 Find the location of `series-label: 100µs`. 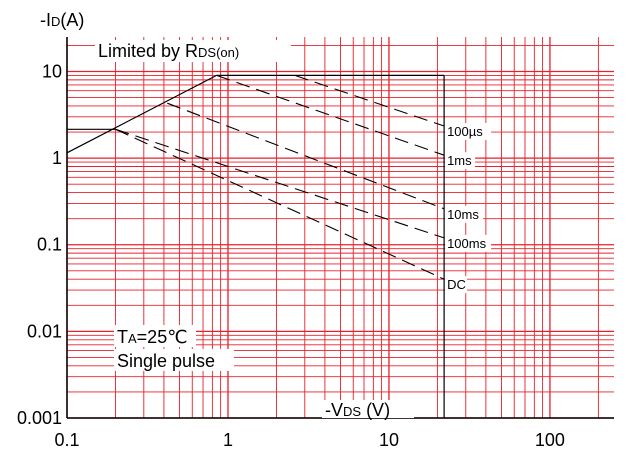

series-label: 100µs is located at coordinates (465, 131).